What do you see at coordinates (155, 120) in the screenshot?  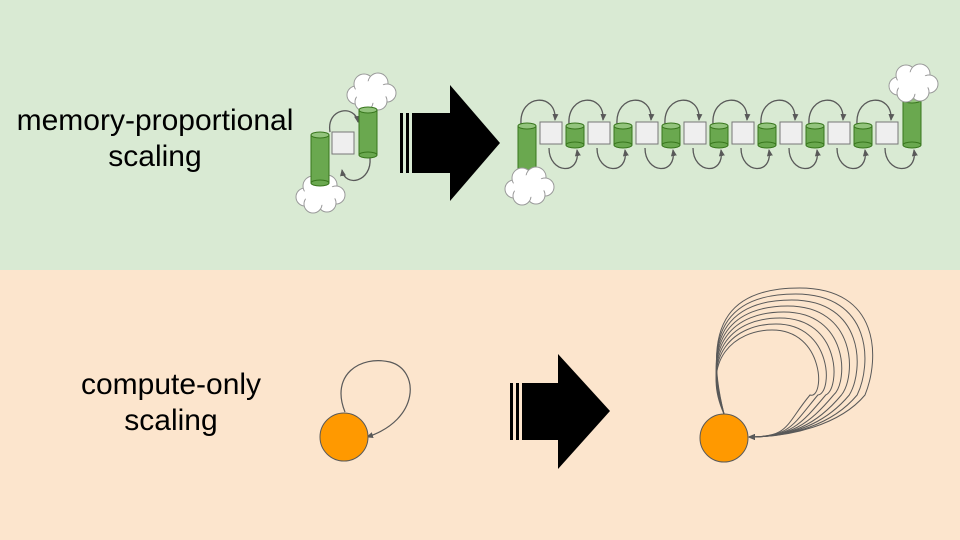 I see `memory-proportional-label-line-1: memory-proportional` at bounding box center [155, 120].